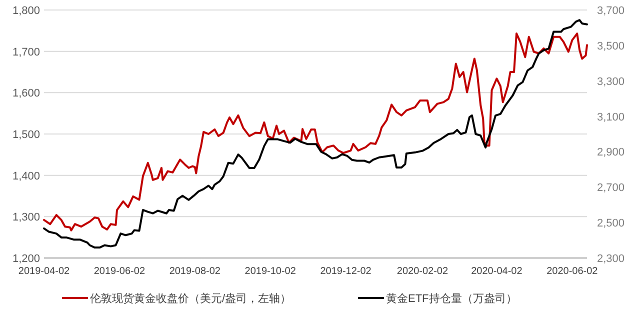 This screenshot has width=633, height=321. I want to click on x-tick-label: 2019-08-02, so click(195, 271).